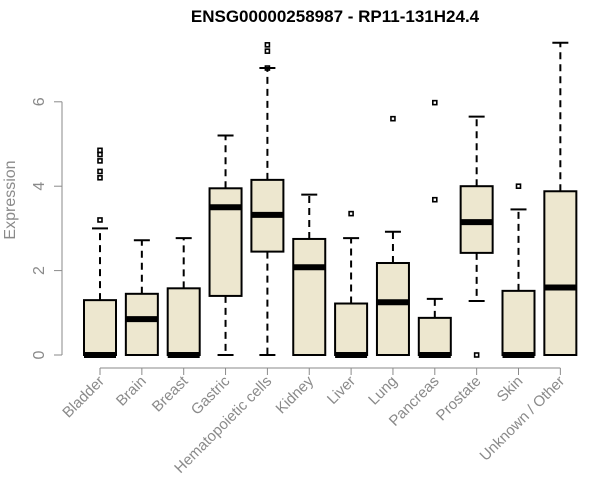 The height and width of the screenshot is (500, 600). I want to click on x-tick-label: Breast, so click(170, 393).